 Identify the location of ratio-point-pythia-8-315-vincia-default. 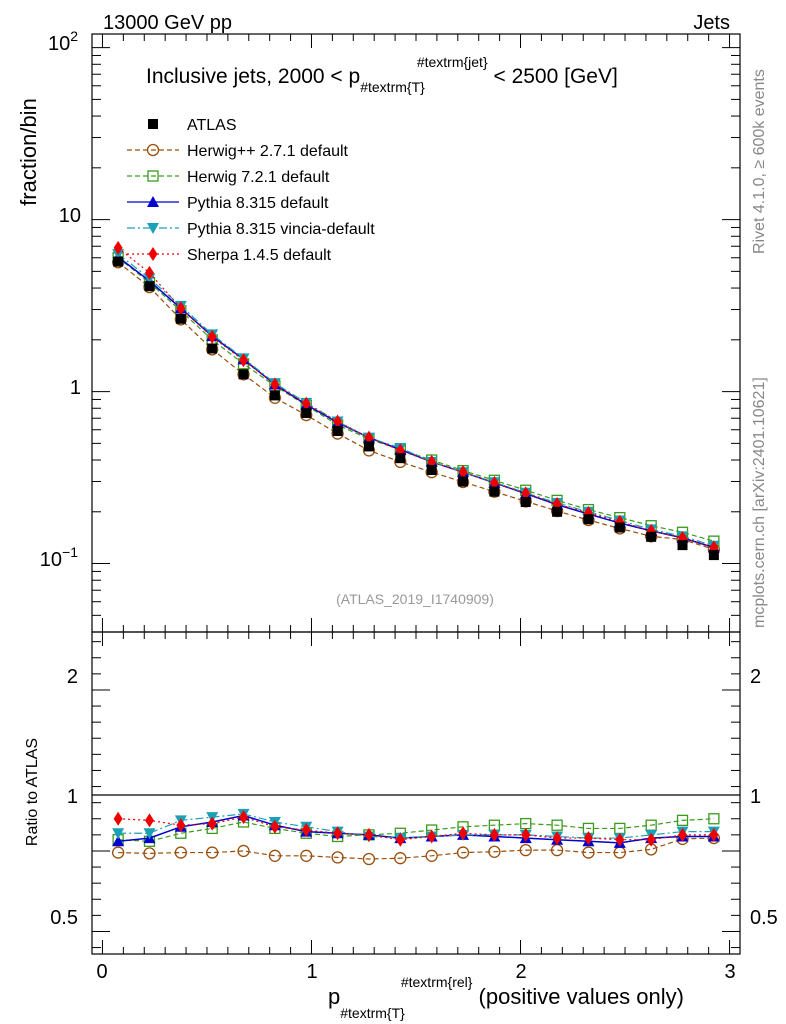
(118, 834).